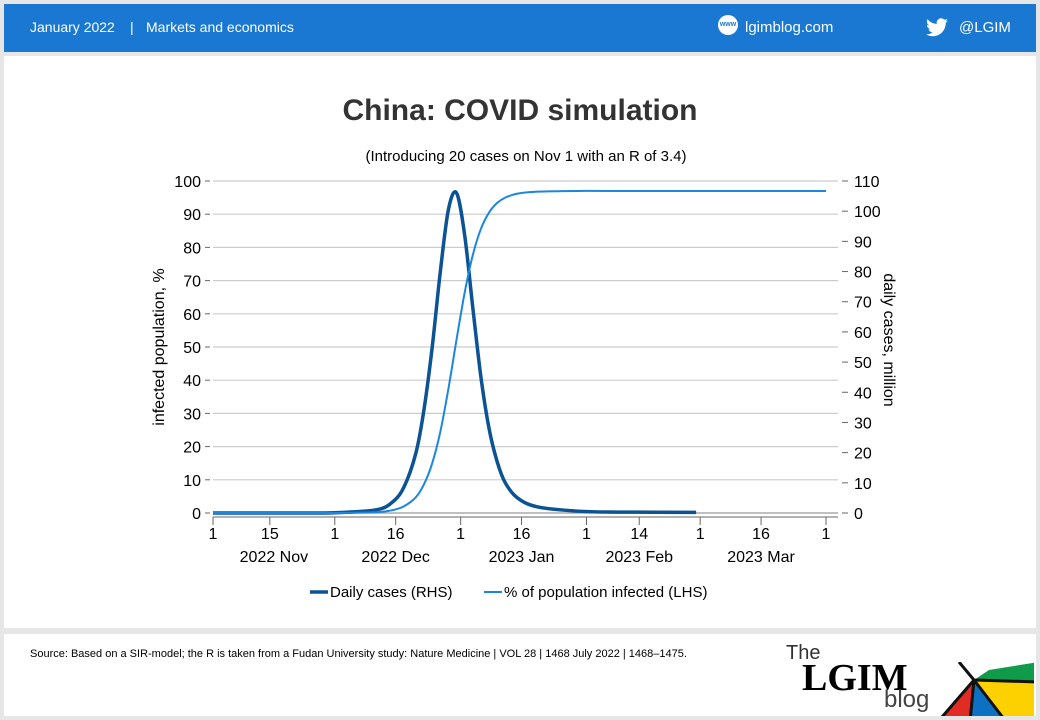 The width and height of the screenshot is (1040, 720). I want to click on lgim-blog-logo: The LGIM blog, so click(909, 678).